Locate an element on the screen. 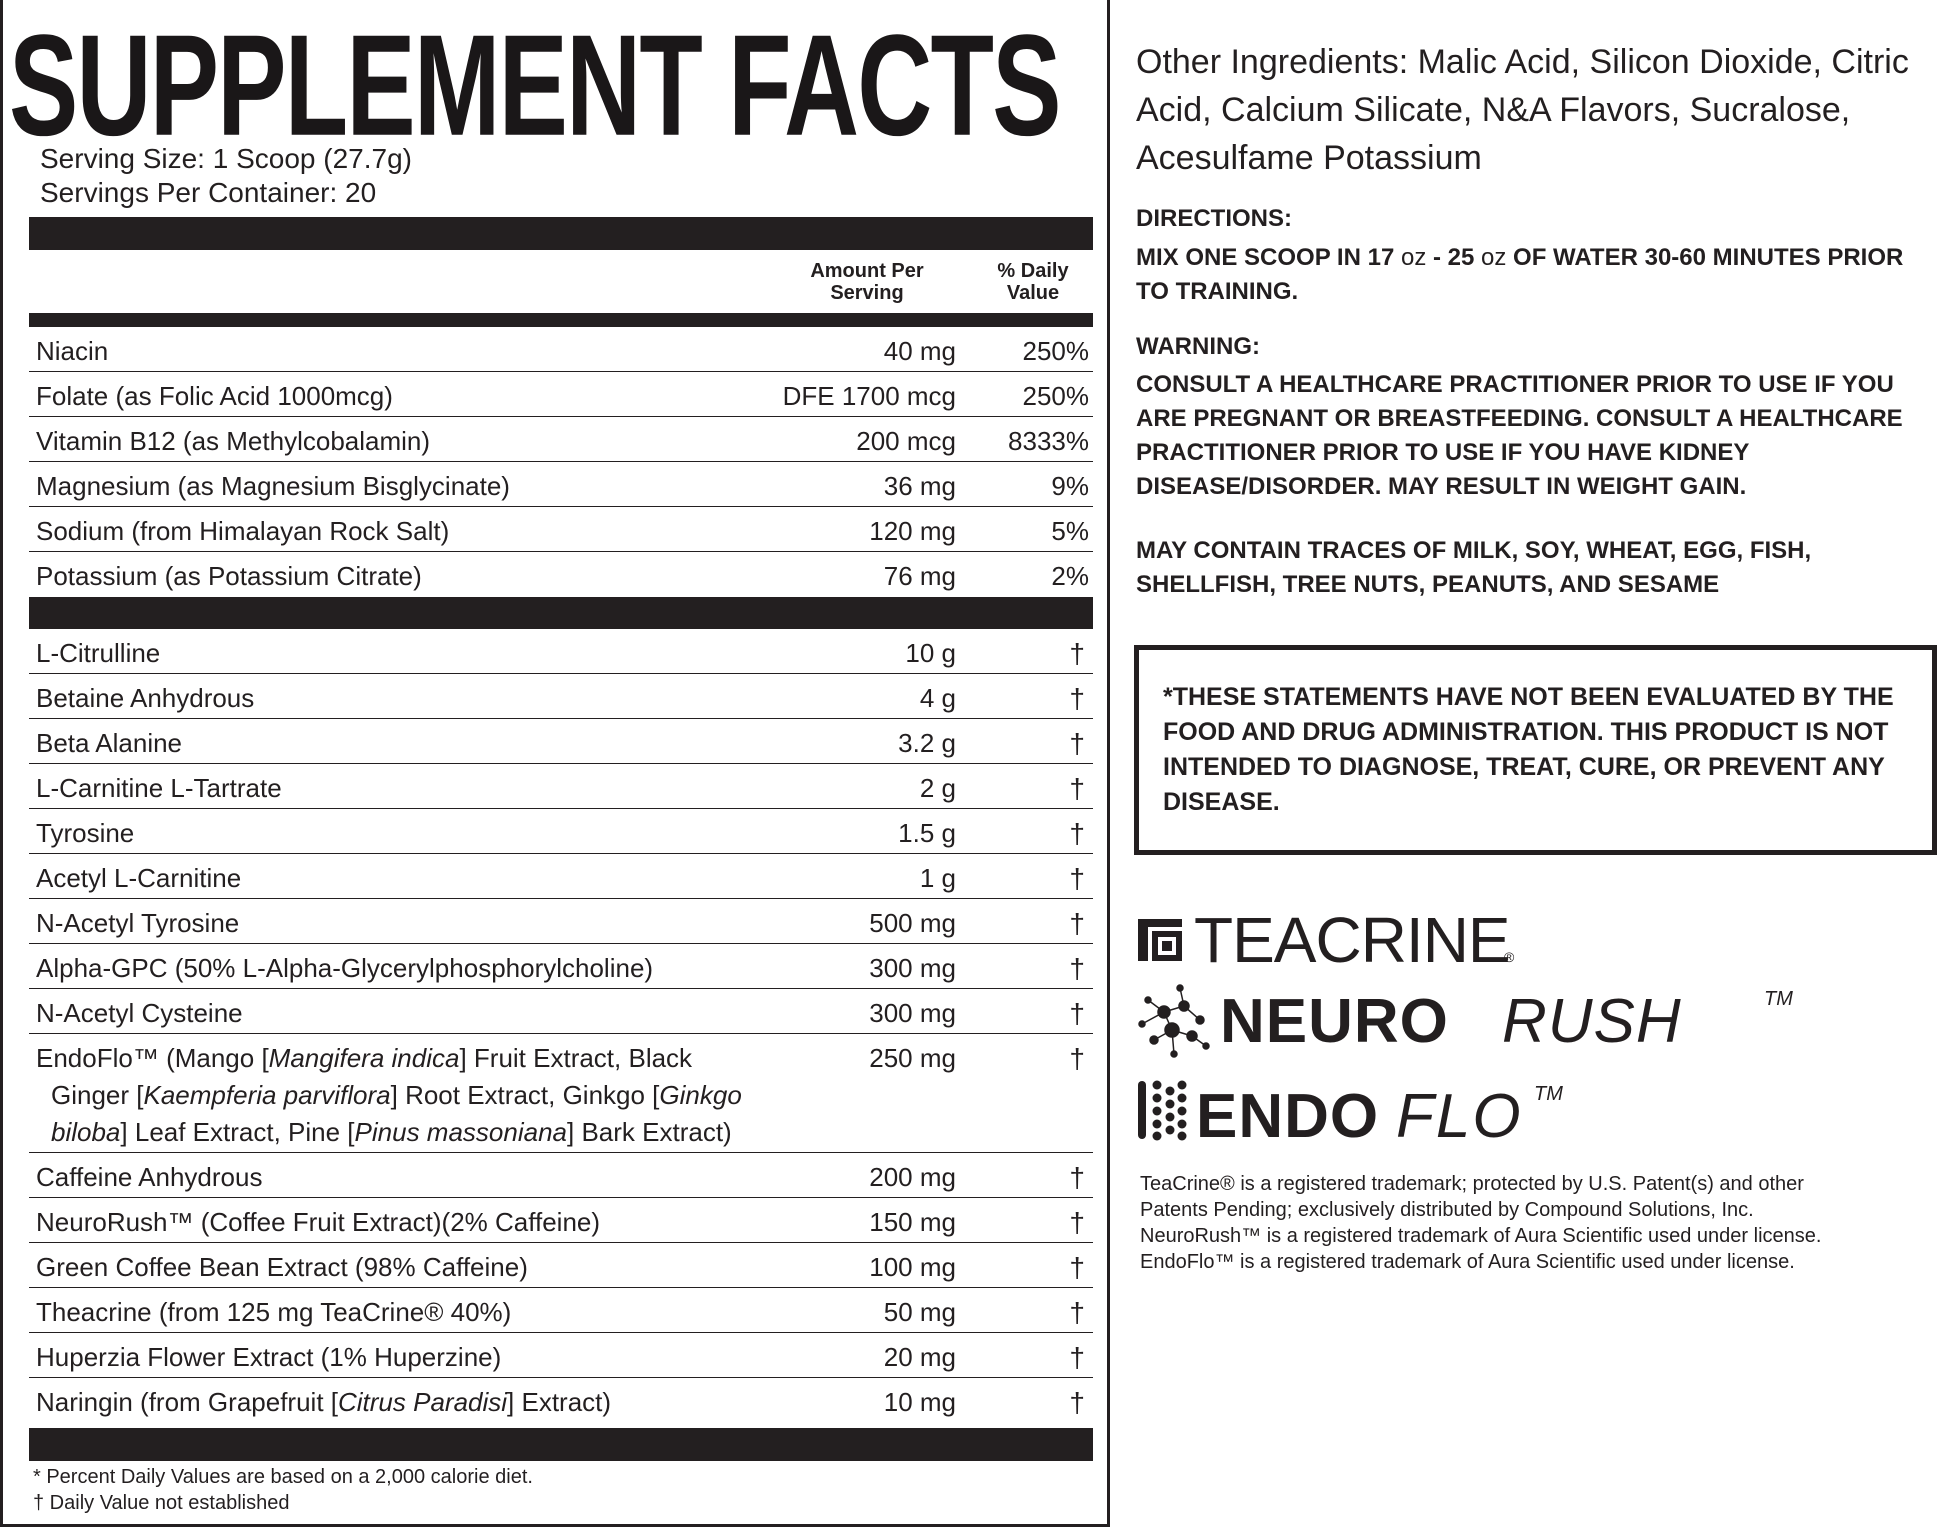  ingredient-name: N-Acetyl Tyrosine is located at coordinates (138, 923).